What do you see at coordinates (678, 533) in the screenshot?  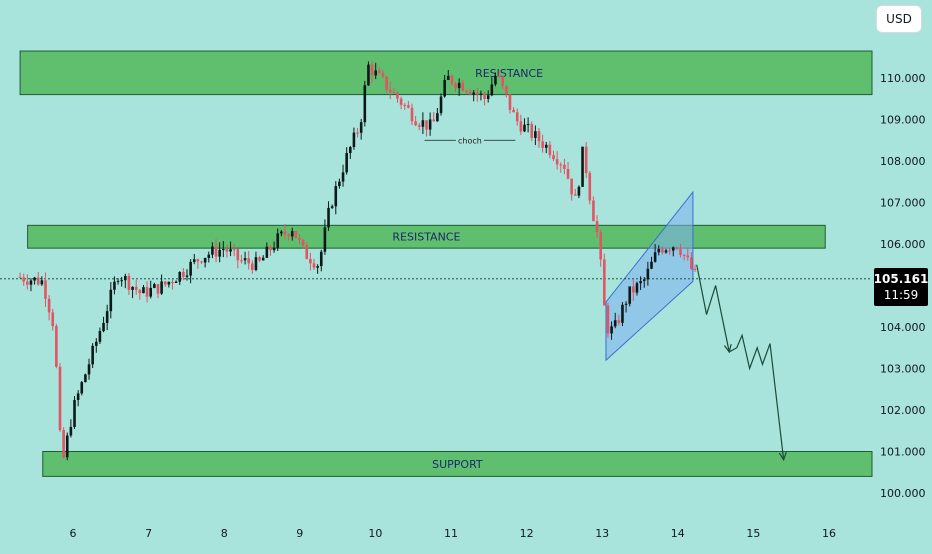 I see `x-tick-label: 14` at bounding box center [678, 533].